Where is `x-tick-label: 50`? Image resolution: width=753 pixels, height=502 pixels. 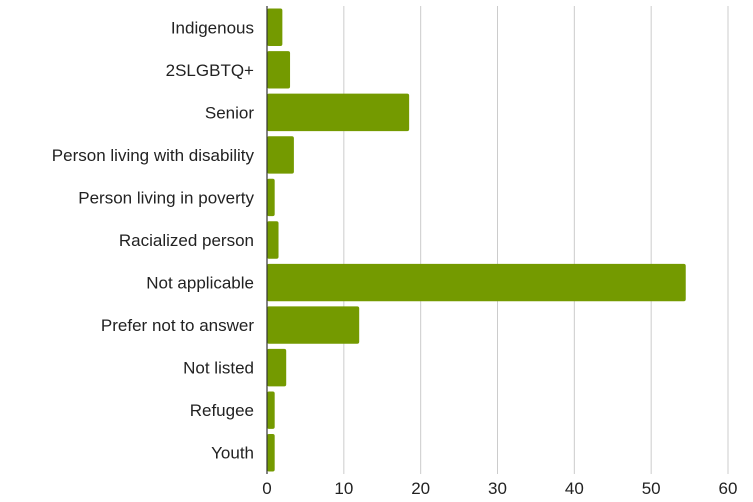
x-tick-label: 50 is located at coordinates (651, 488).